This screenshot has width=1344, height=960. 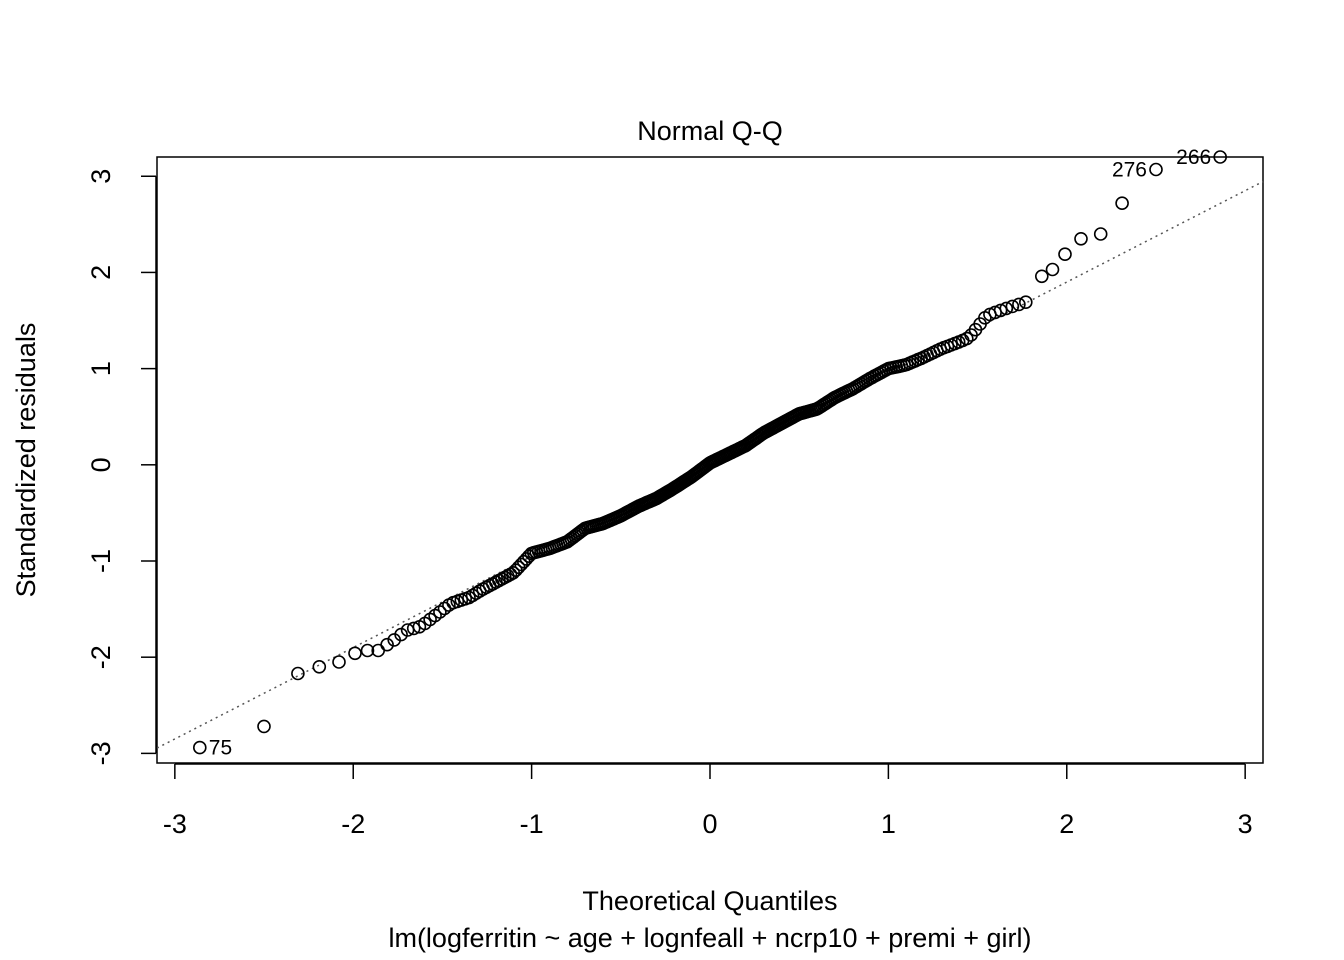 I want to click on y-tick-label: 3, so click(x=101, y=176).